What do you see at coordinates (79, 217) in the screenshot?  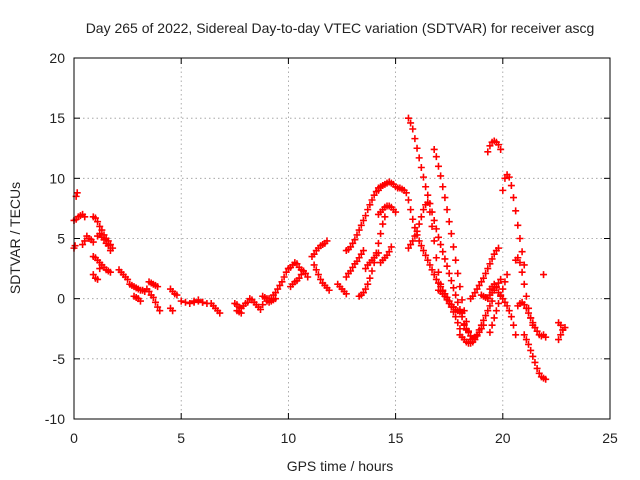 I see `series-arc-a` at bounding box center [79, 217].